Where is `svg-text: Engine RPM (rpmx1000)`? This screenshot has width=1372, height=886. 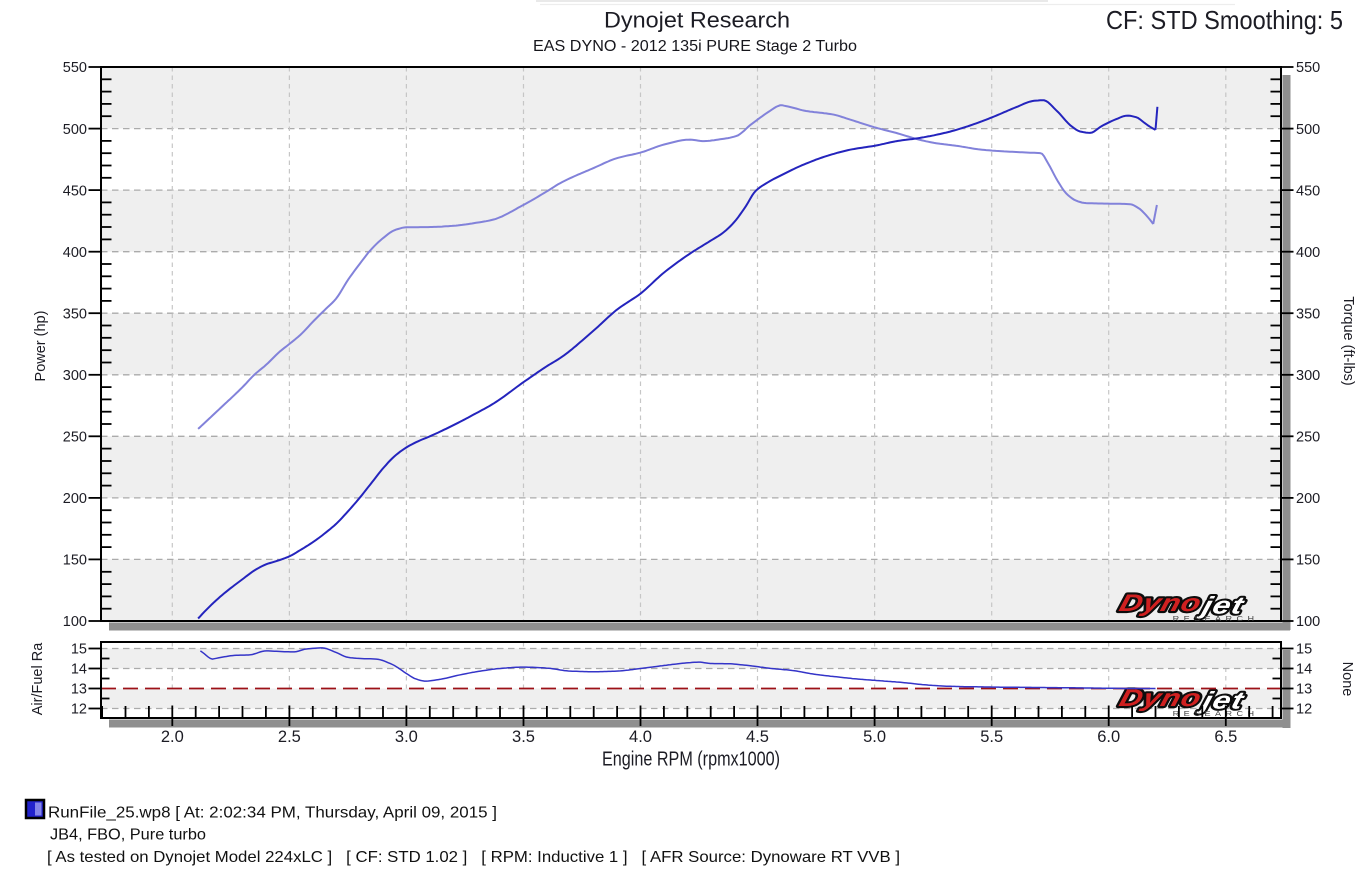
svg-text: Engine RPM (rpmx1000) is located at coordinates (691, 760).